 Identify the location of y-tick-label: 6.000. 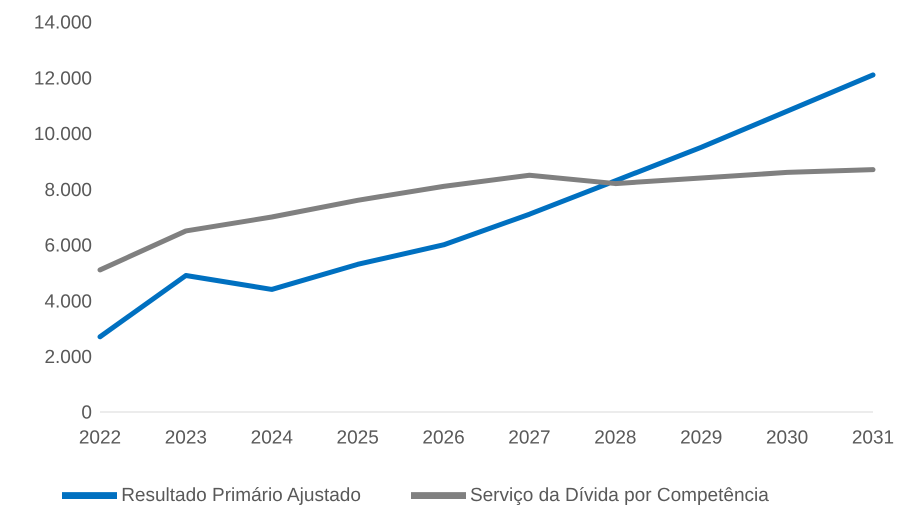
(68, 246).